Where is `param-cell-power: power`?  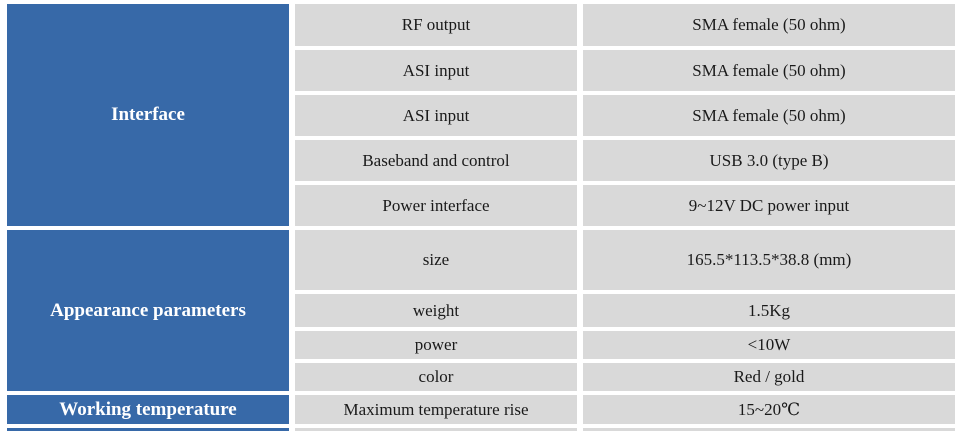
param-cell-power: power is located at coordinates (436, 345).